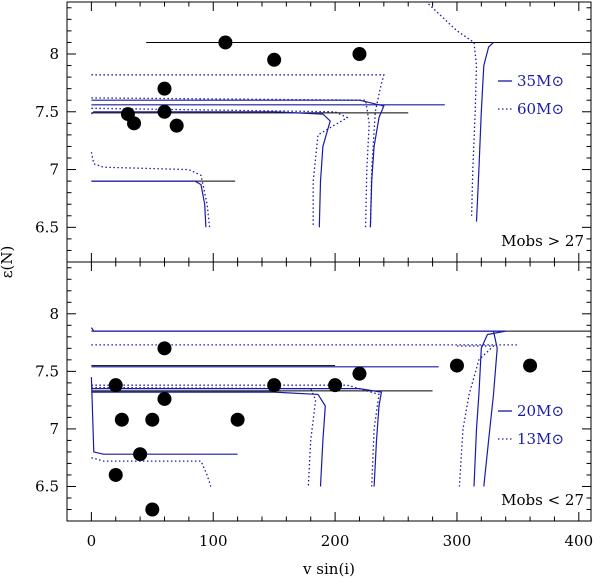  Describe the element at coordinates (578, 541) in the screenshot. I see `x-tick-label-400: 400` at that location.